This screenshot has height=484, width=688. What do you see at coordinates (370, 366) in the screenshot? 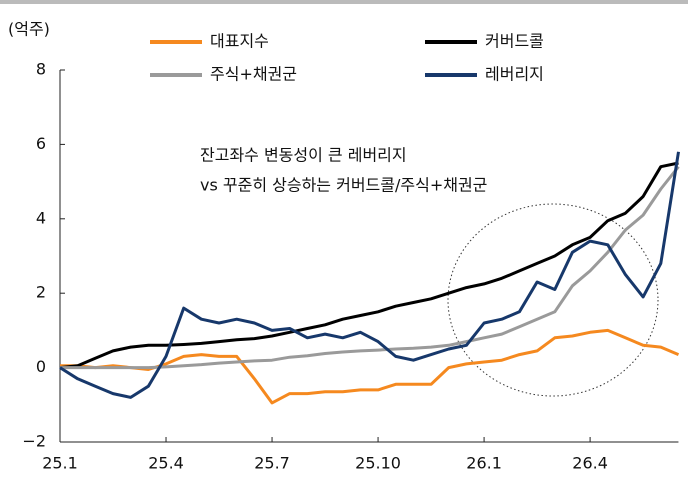
I see `series-line` at bounding box center [370, 366].